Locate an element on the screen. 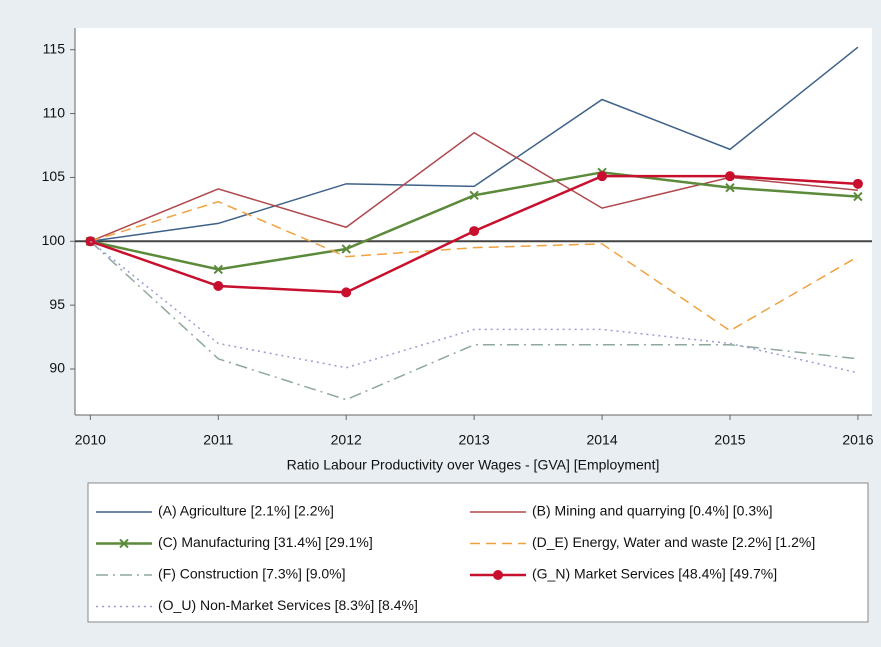 The image size is (881, 647). y-tick-label: 95 is located at coordinates (57, 304).